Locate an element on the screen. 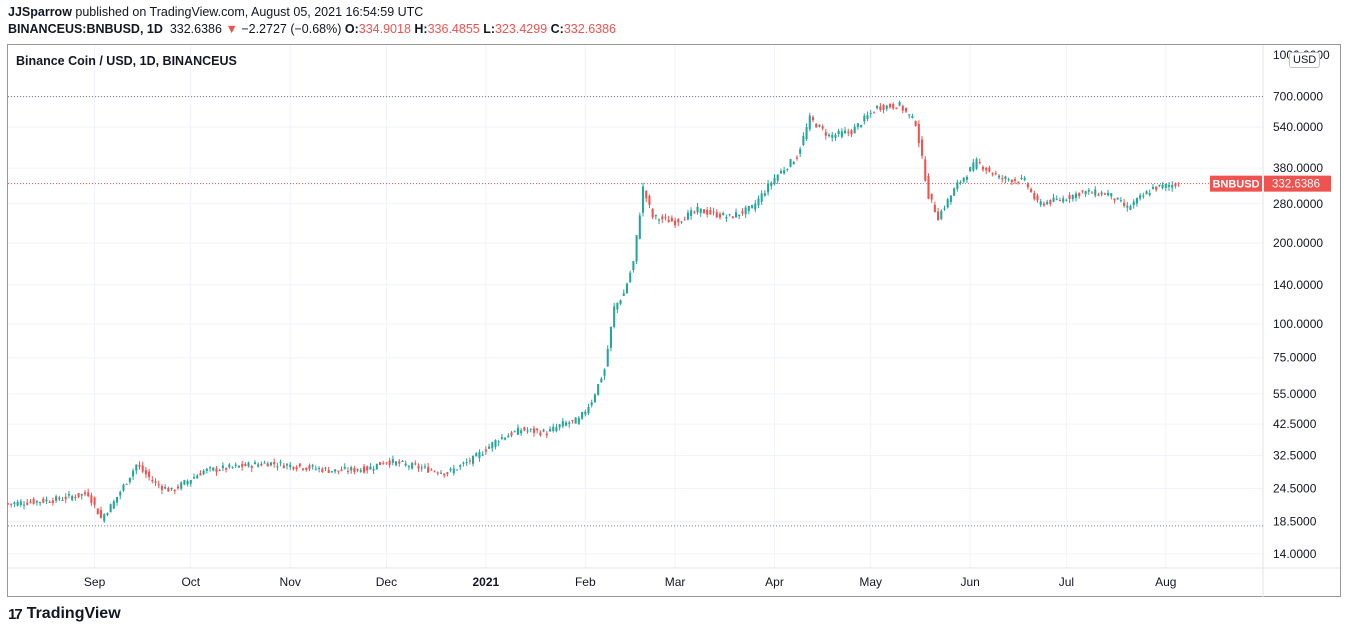 Image resolution: width=1348 pixels, height=634 pixels. x-tick-label: Aug is located at coordinates (1165, 582).